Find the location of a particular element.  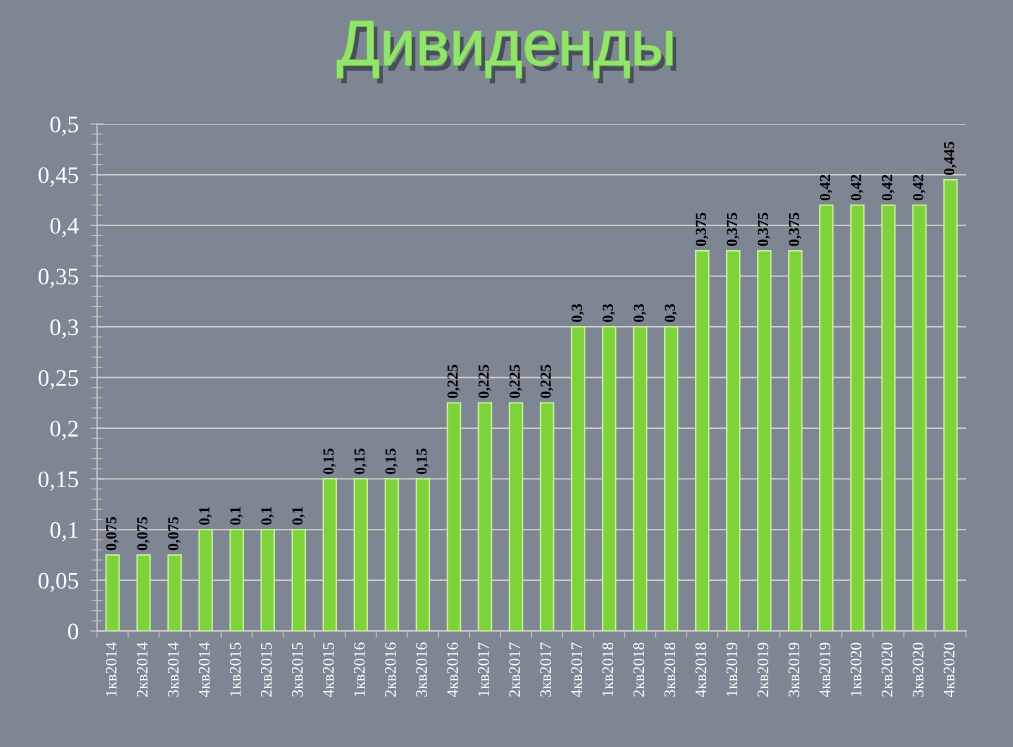

x-tick-label: 3кв2014 is located at coordinates (173, 669).